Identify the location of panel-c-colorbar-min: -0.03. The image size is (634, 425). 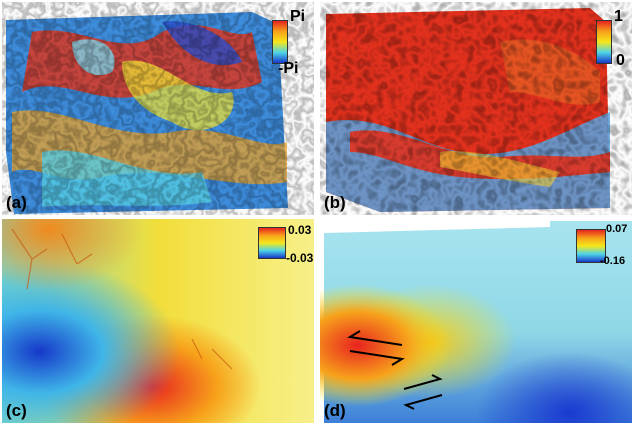
(300, 258).